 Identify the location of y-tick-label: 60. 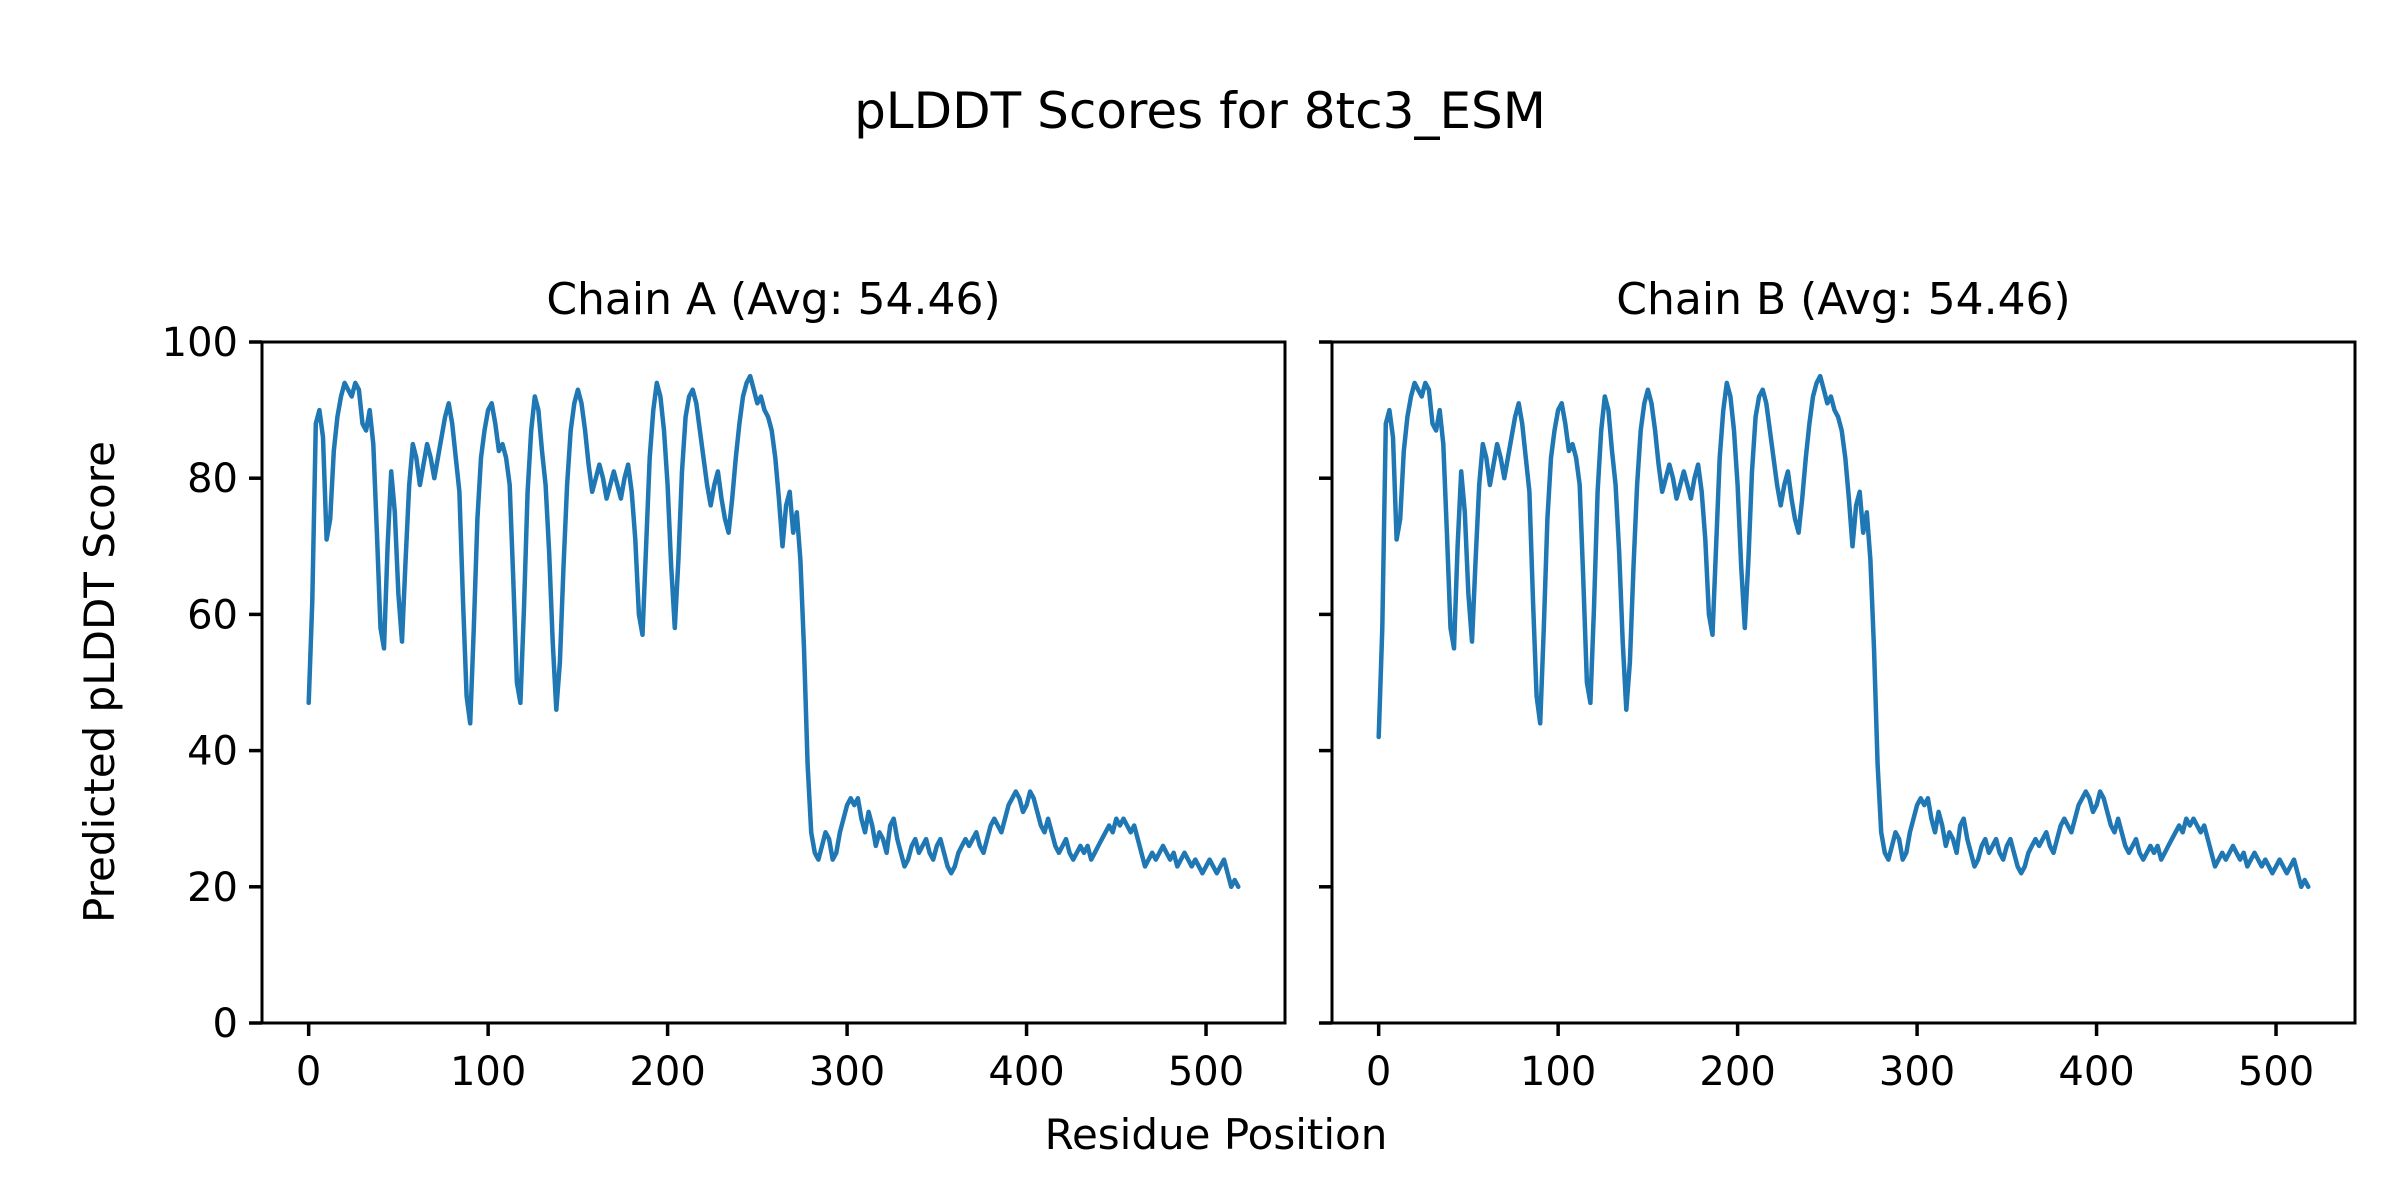
(212, 615).